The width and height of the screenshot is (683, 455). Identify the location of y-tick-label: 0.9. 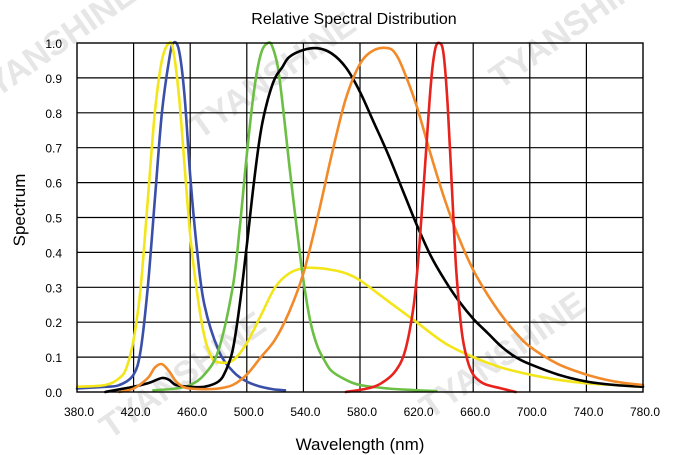
(53, 79).